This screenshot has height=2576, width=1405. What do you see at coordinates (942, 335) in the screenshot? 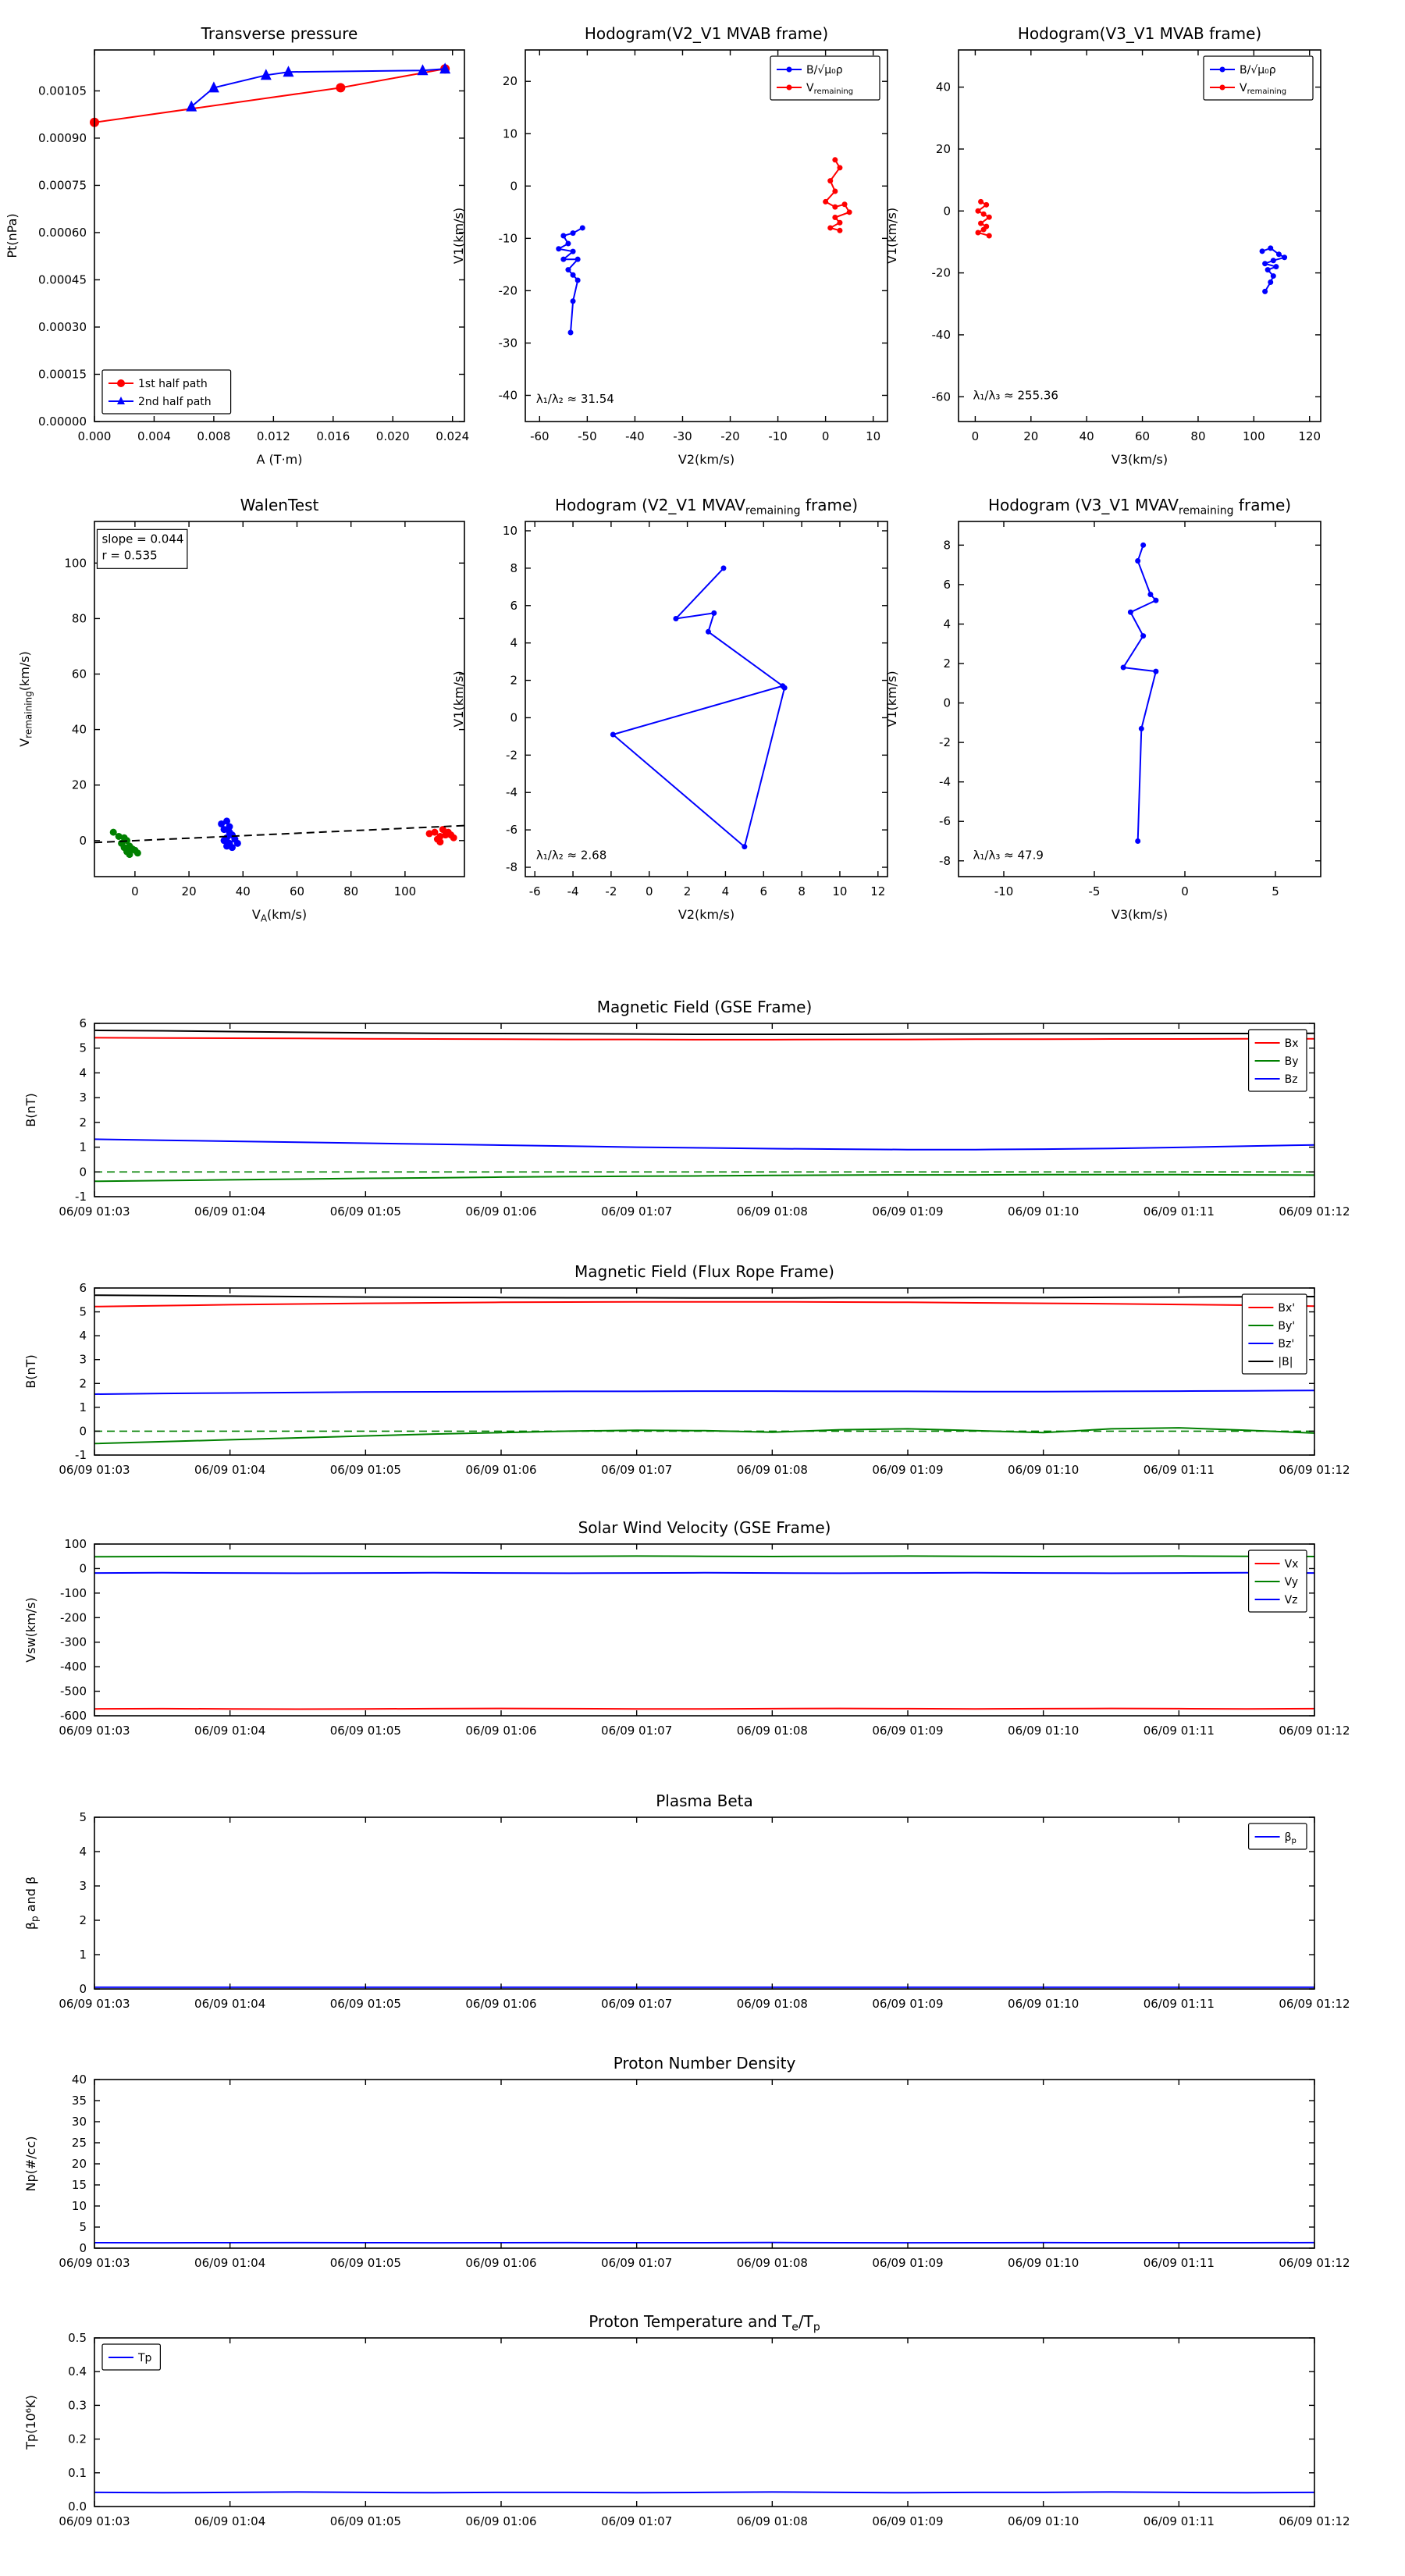
I see `y-tick-label: -40` at bounding box center [942, 335].